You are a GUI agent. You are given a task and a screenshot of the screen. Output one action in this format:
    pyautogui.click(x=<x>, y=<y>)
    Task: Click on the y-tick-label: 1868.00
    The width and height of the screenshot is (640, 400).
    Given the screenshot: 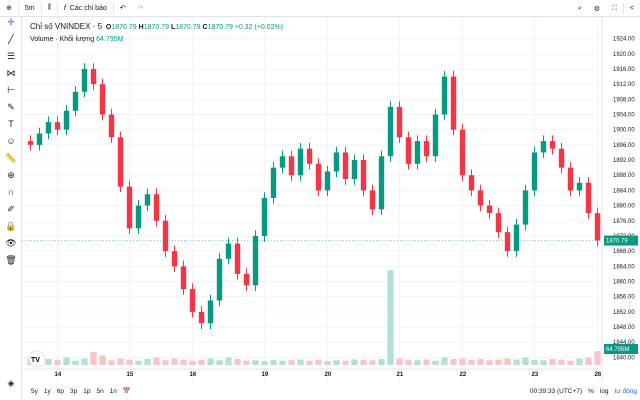 What is the action you would take?
    pyautogui.click(x=624, y=252)
    